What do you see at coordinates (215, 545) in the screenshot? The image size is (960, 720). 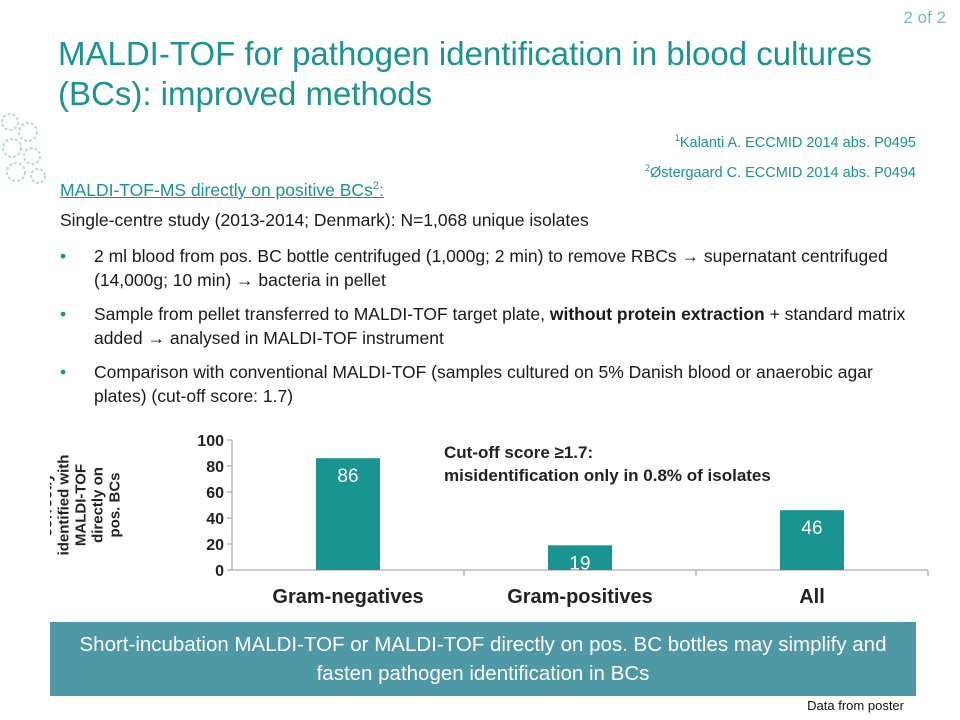 I see `y-tick-label: 20` at bounding box center [215, 545].